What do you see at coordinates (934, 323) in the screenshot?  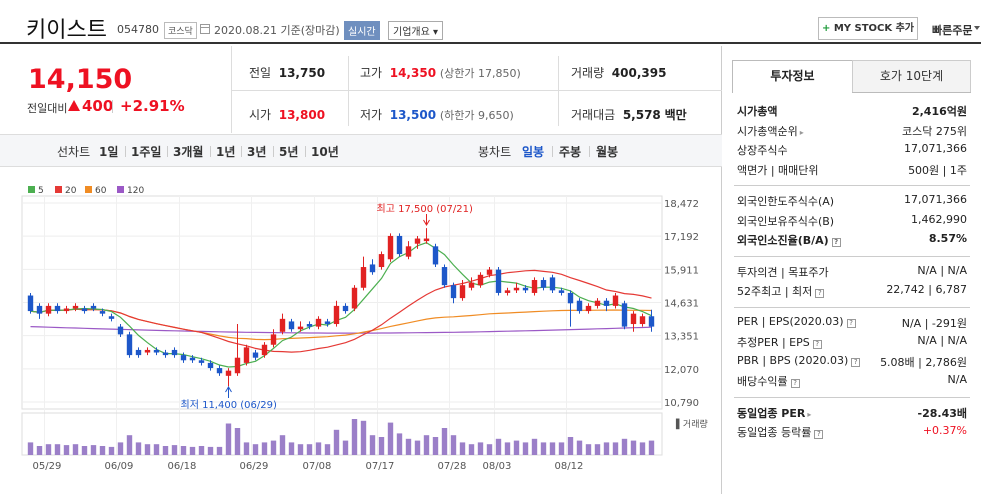 I see `info-value: N/A | -291원` at bounding box center [934, 323].